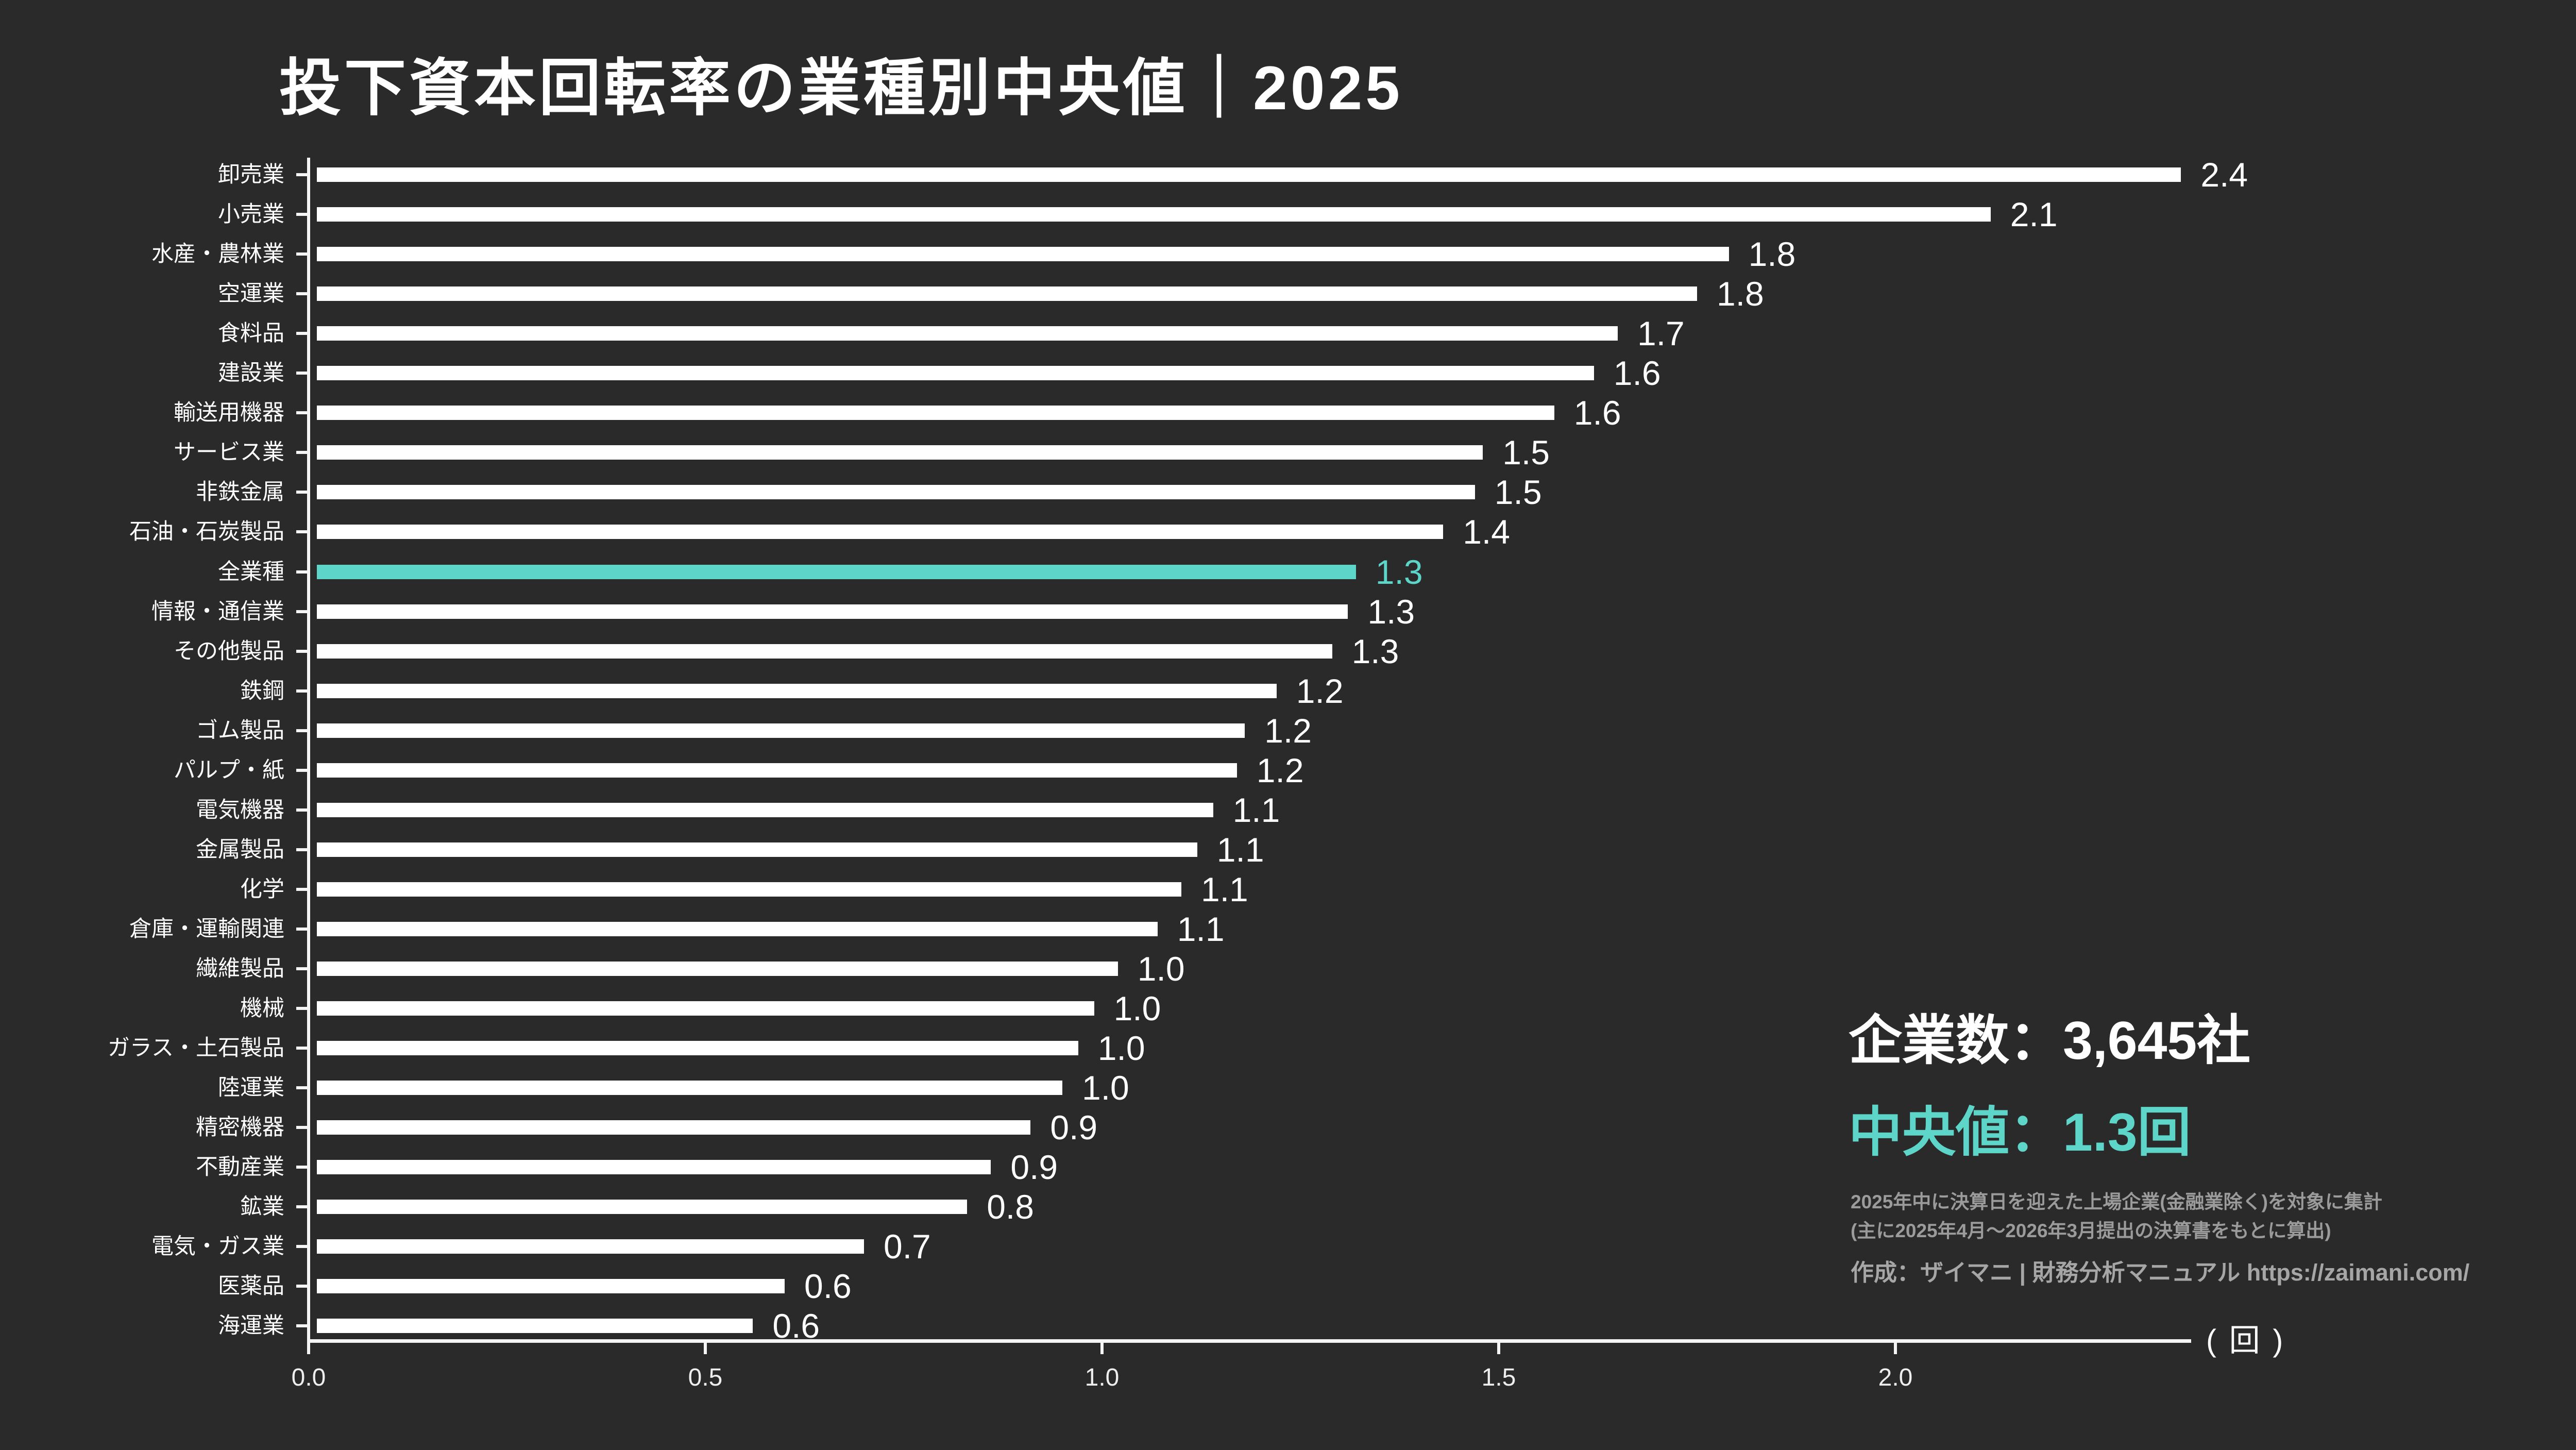  Describe the element at coordinates (1661, 334) in the screenshot. I see `value-label: 1.7` at that location.